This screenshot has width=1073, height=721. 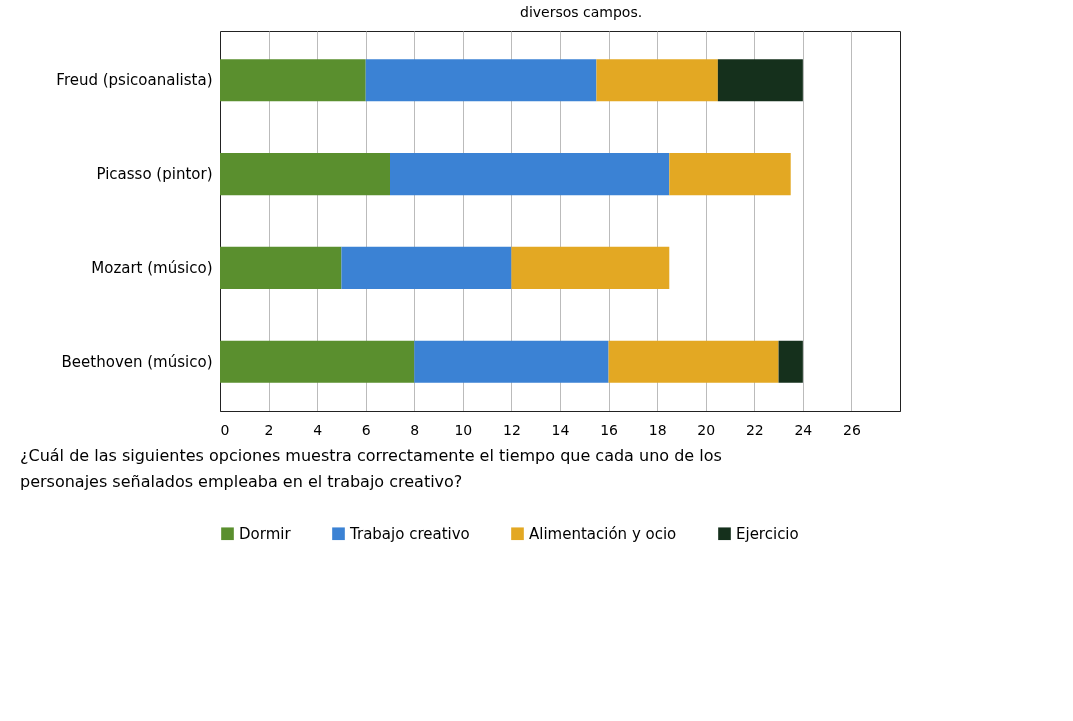 I want to click on x-tick-label: 26, so click(x=852, y=429).